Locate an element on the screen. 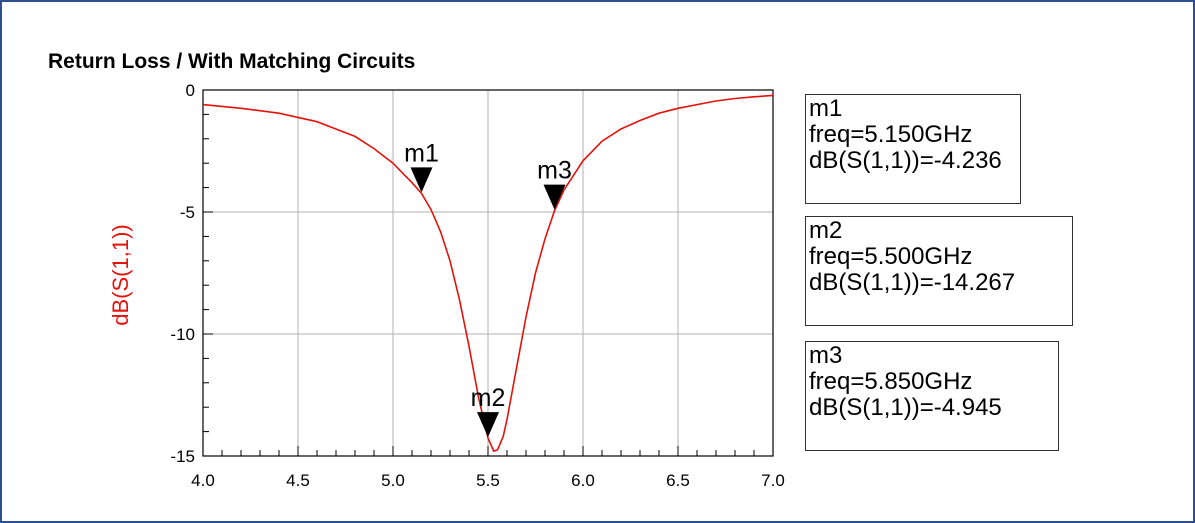 The image size is (1195, 523). x-tick-label: 6.0 is located at coordinates (583, 480).